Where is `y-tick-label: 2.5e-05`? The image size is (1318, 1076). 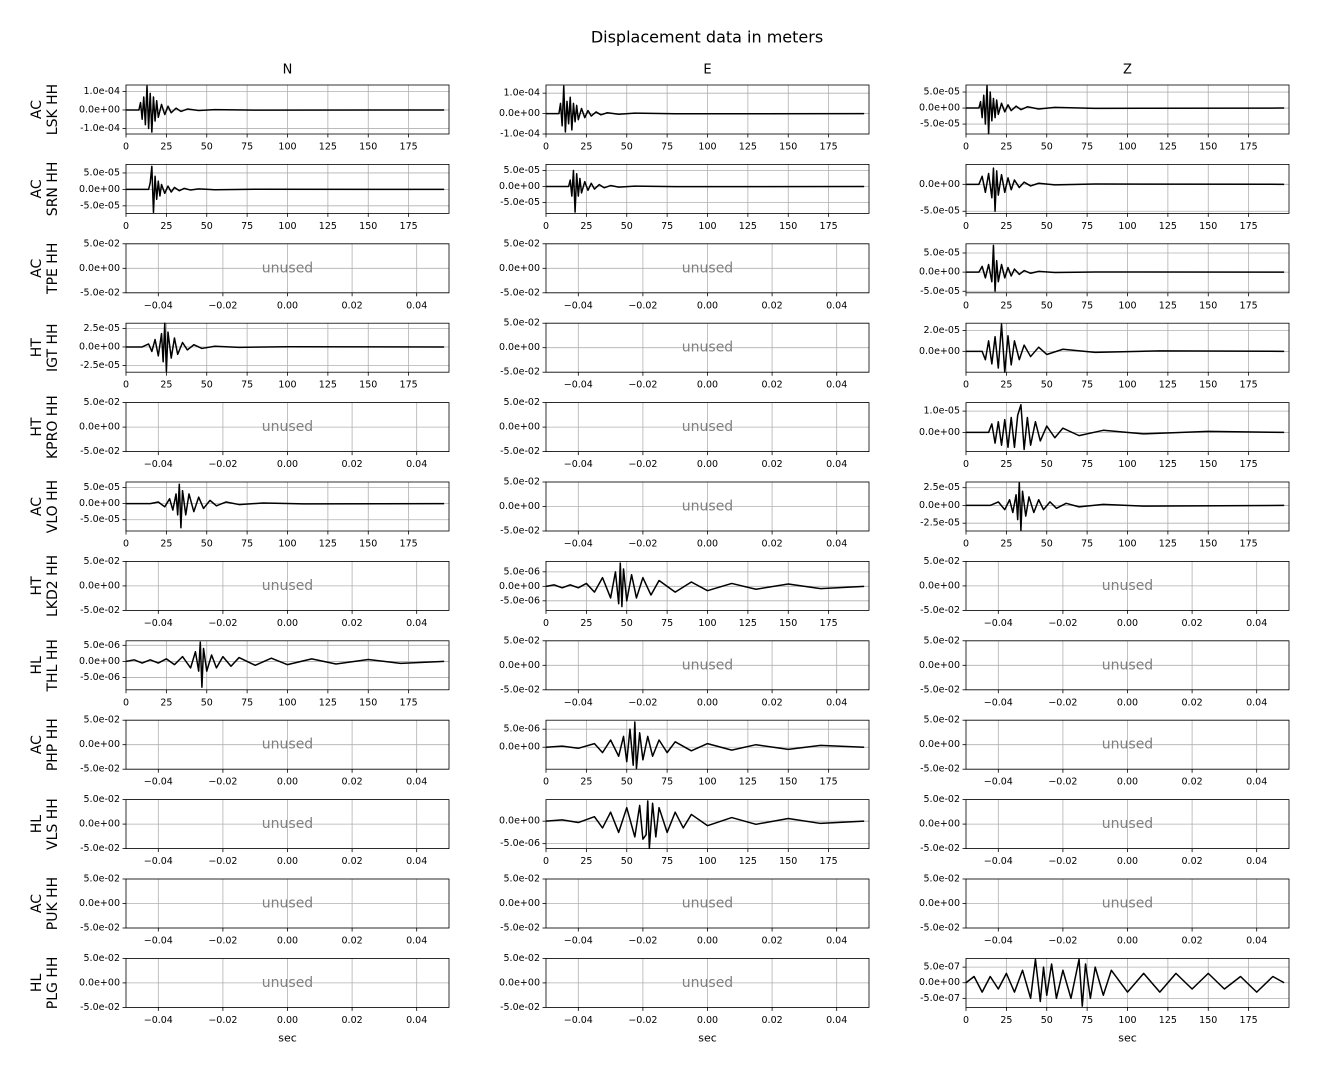
y-tick-label: 2.5e-05 is located at coordinates (942, 487).